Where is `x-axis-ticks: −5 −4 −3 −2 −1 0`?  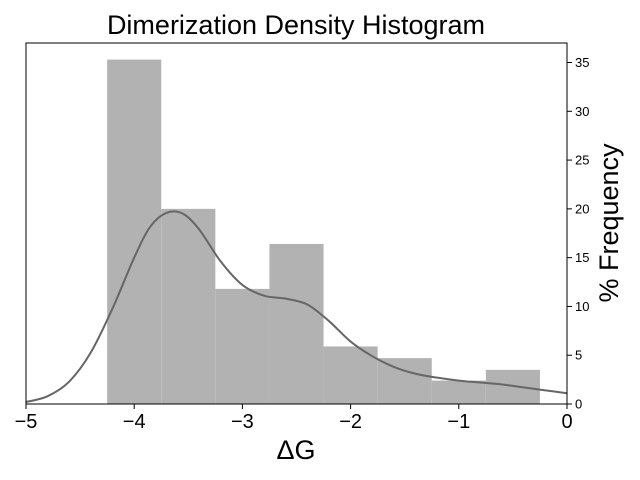 x-axis-ticks: −5 −4 −3 −2 −1 0 is located at coordinates (294, 418).